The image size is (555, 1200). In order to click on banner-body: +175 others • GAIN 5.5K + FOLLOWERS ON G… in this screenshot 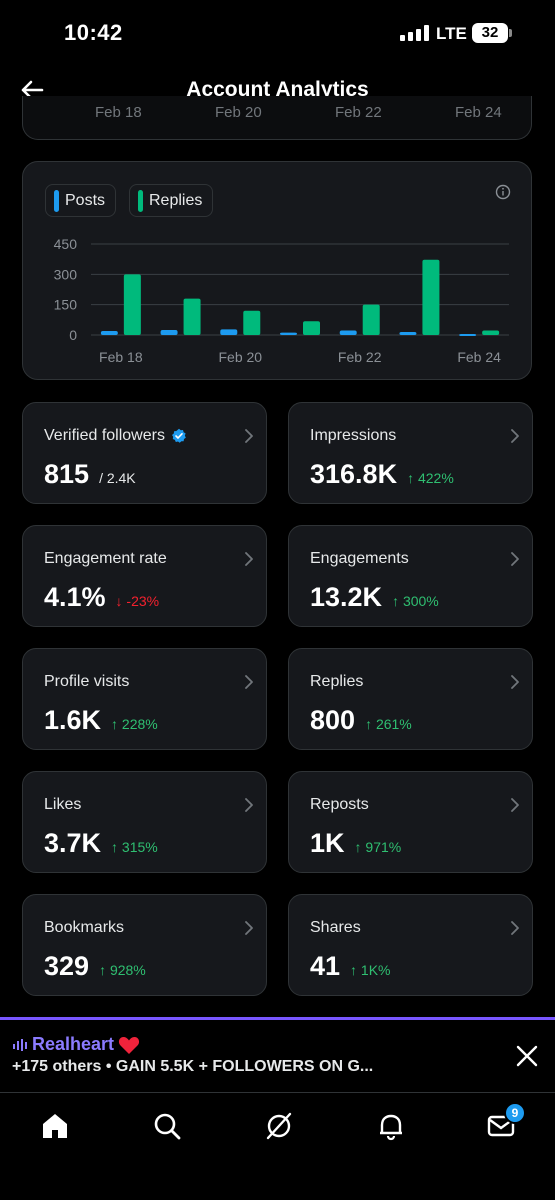, I will do `click(193, 1066)`.